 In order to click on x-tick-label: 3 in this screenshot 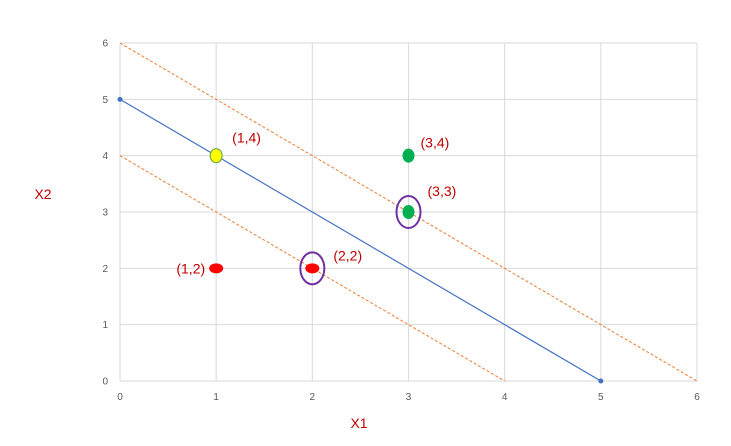, I will do `click(409, 397)`.